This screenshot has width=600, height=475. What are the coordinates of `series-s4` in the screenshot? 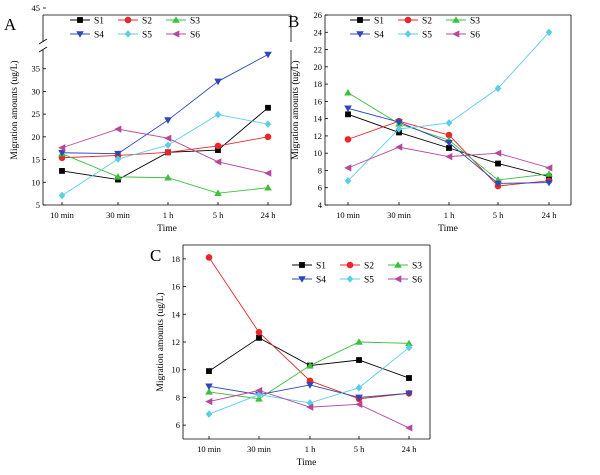 It's located at (448, 146).